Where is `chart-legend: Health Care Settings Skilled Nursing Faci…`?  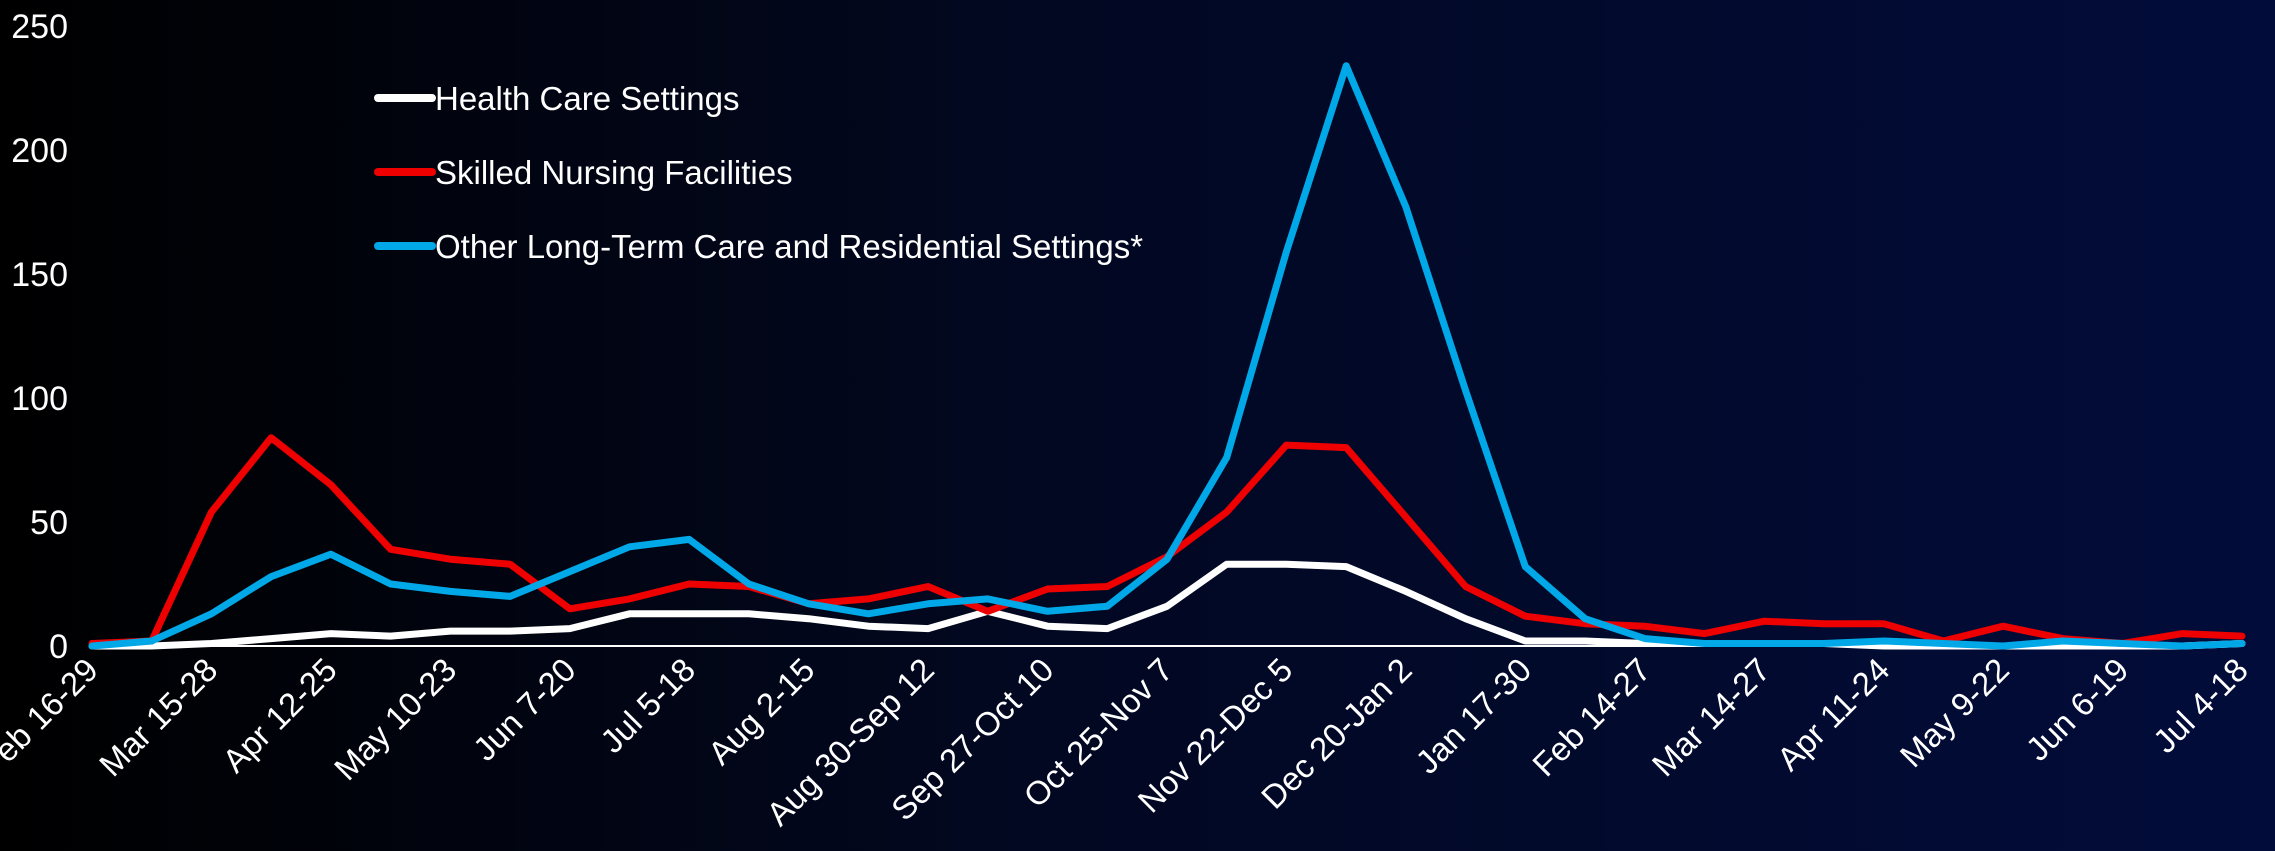
chart-legend: Health Care Settings Skilled Nursing Faci… is located at coordinates (758, 172).